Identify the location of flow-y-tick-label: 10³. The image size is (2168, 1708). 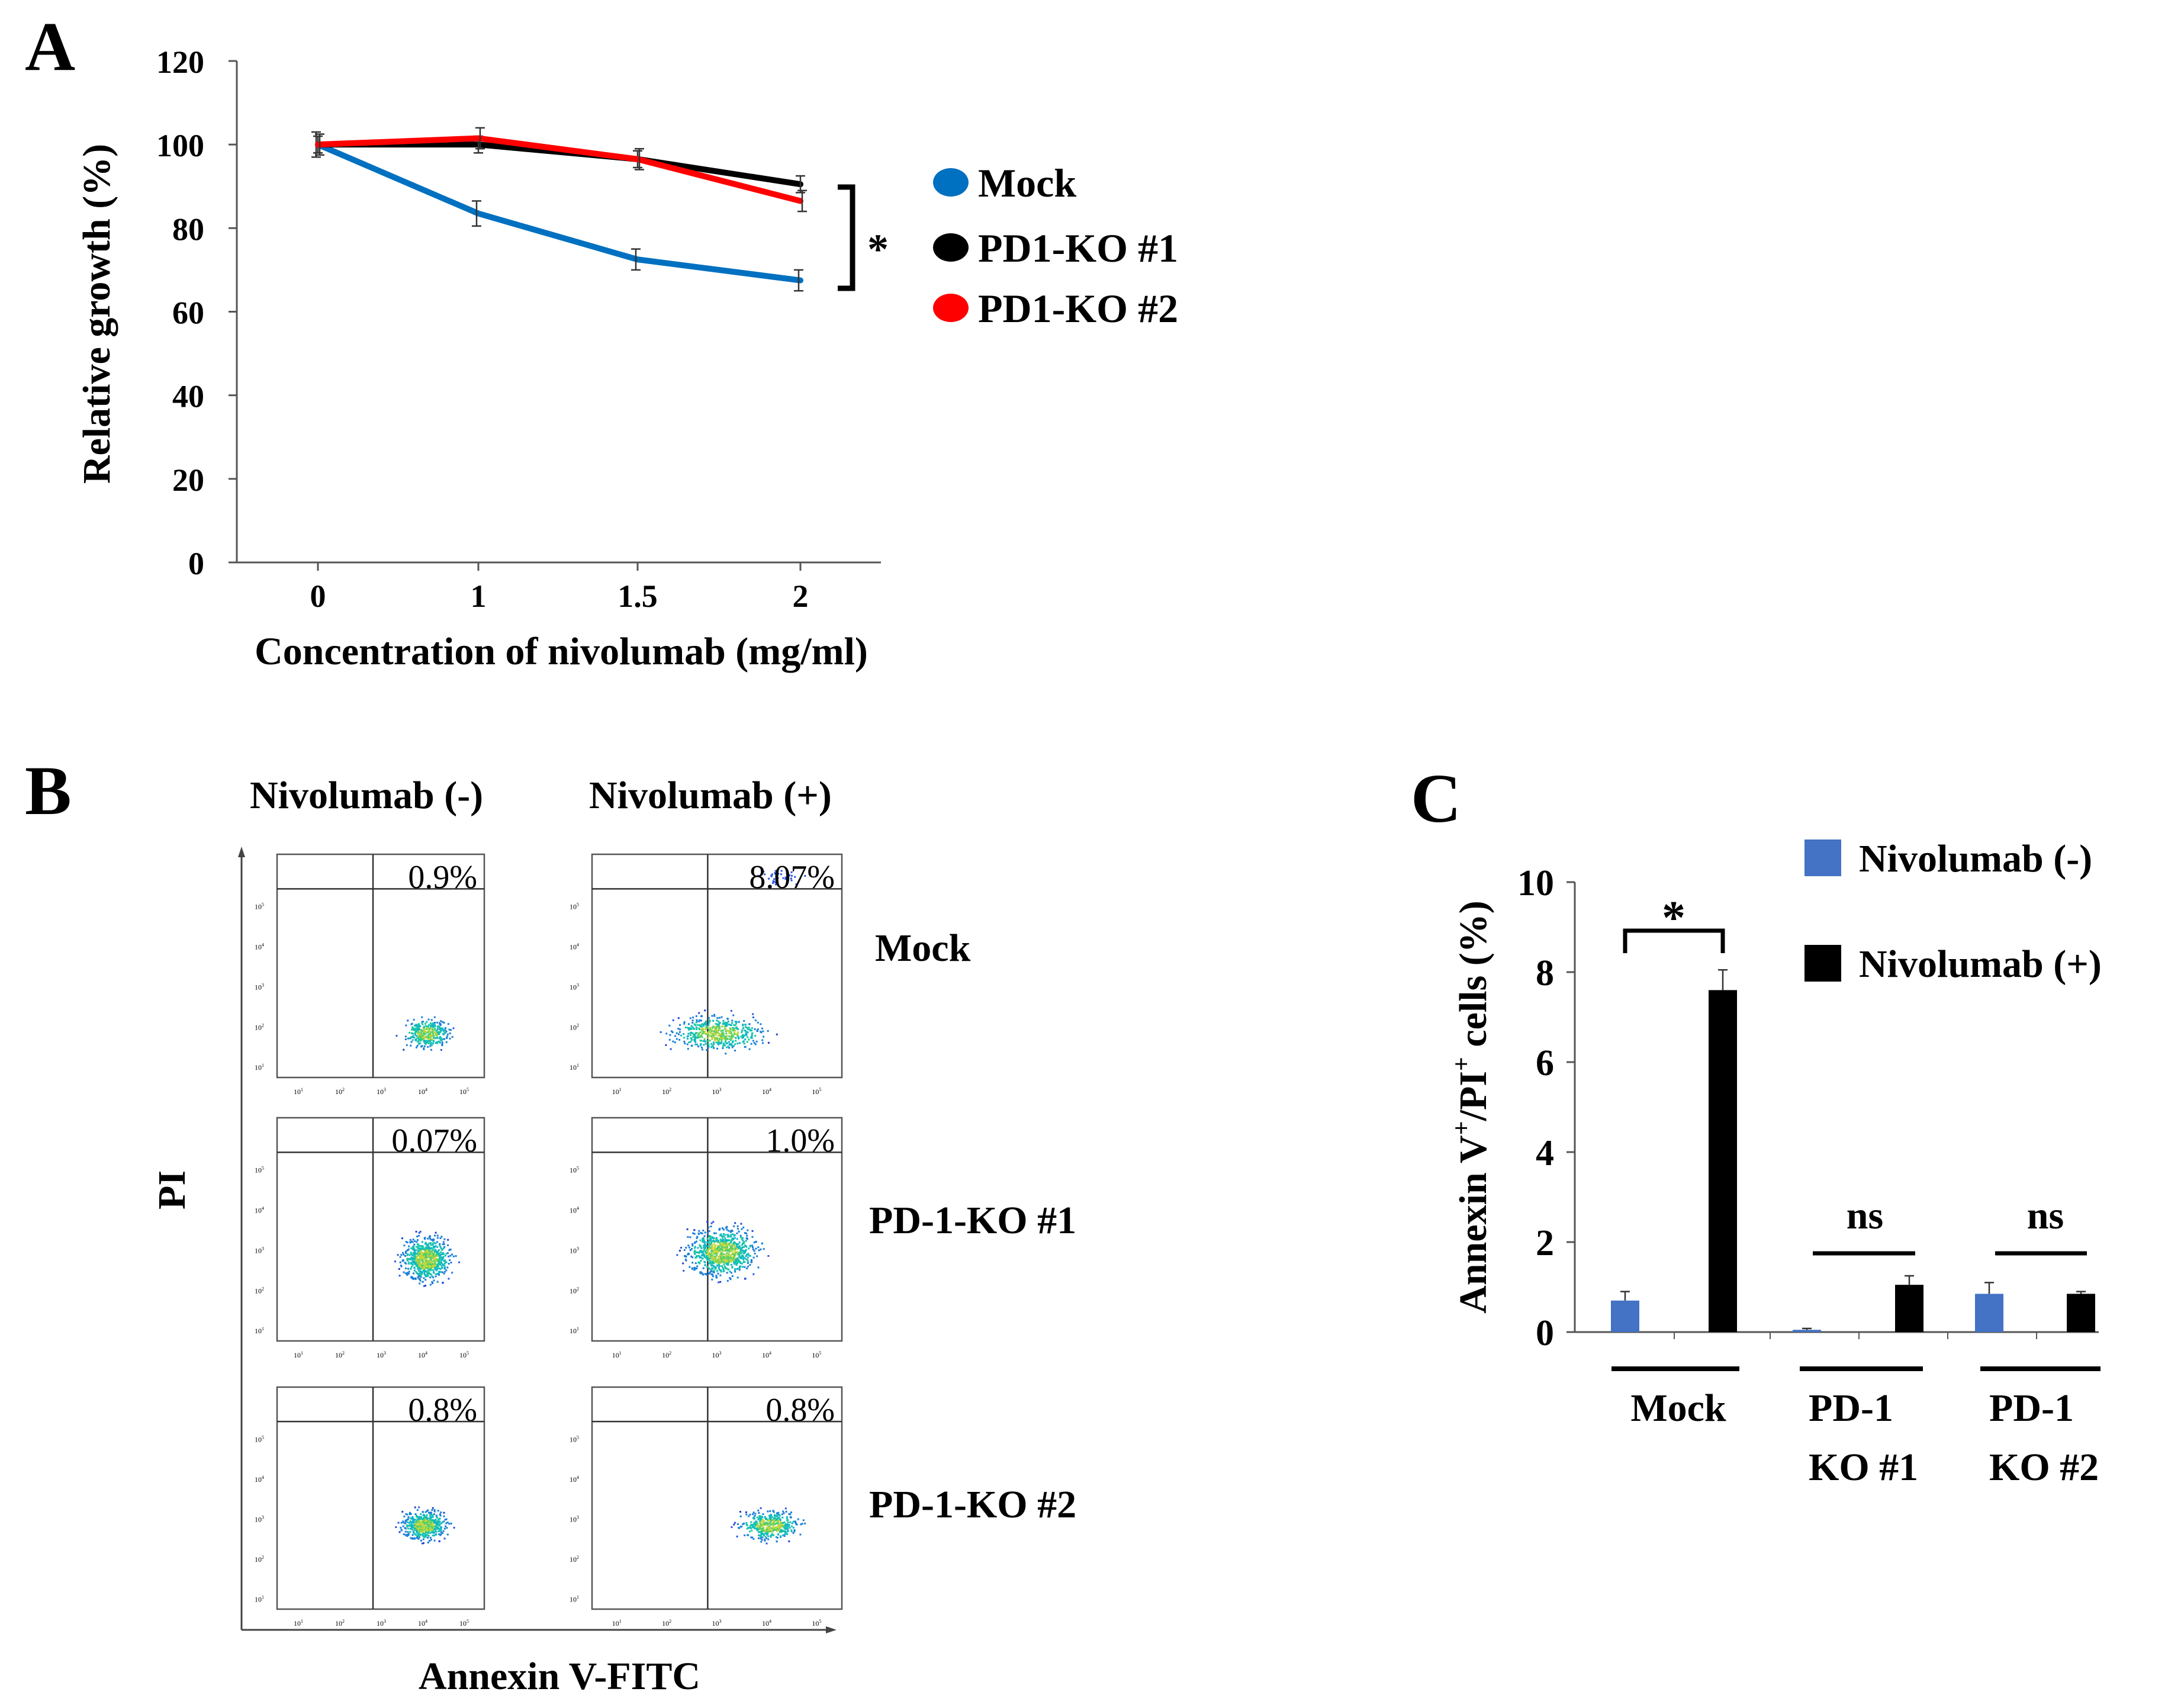
(260, 986).